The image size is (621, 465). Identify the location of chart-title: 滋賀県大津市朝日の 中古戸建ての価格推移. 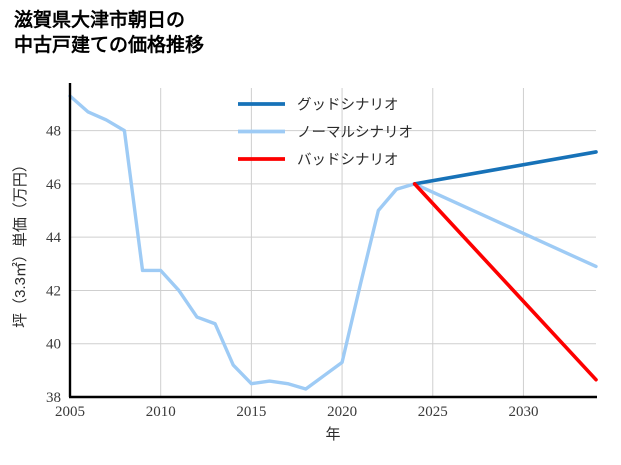
(109, 33).